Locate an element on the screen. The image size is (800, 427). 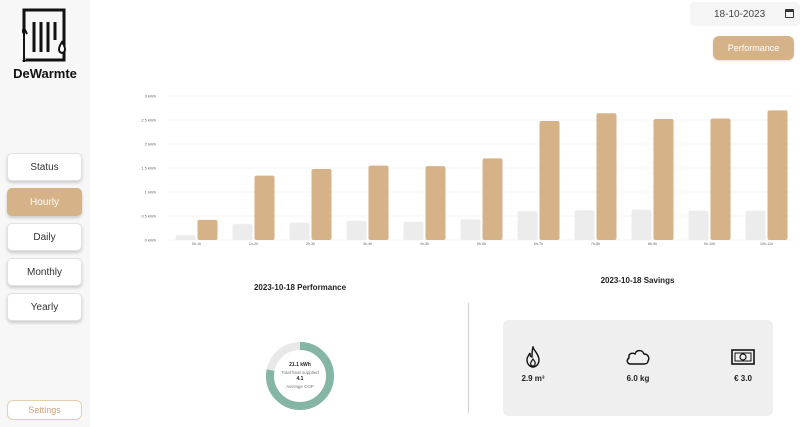
x-tick-label: 3h-4h is located at coordinates (367, 244).